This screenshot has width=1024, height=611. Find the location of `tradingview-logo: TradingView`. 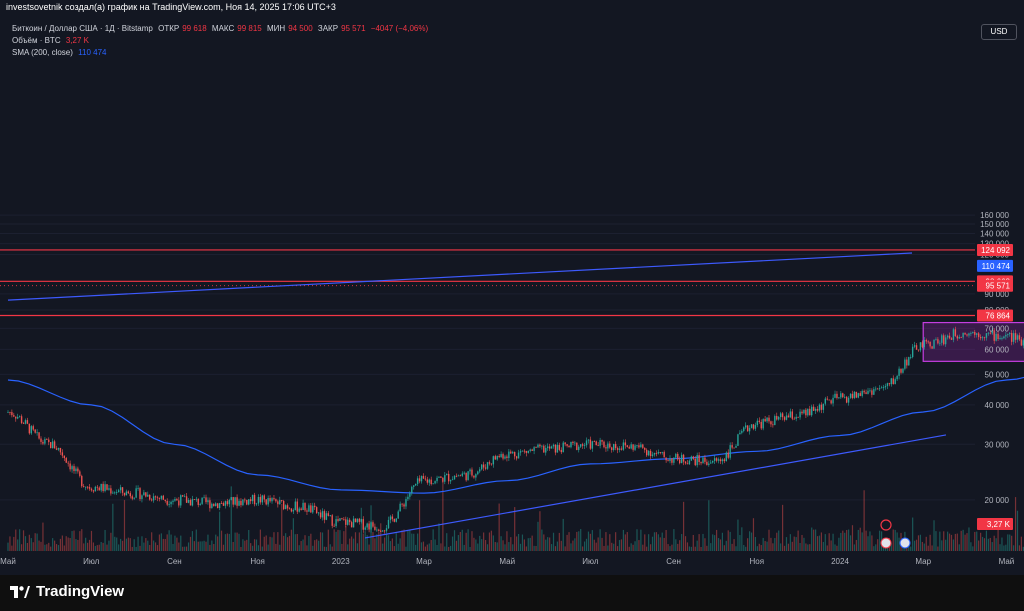

tradingview-logo: TradingView is located at coordinates (67, 591).